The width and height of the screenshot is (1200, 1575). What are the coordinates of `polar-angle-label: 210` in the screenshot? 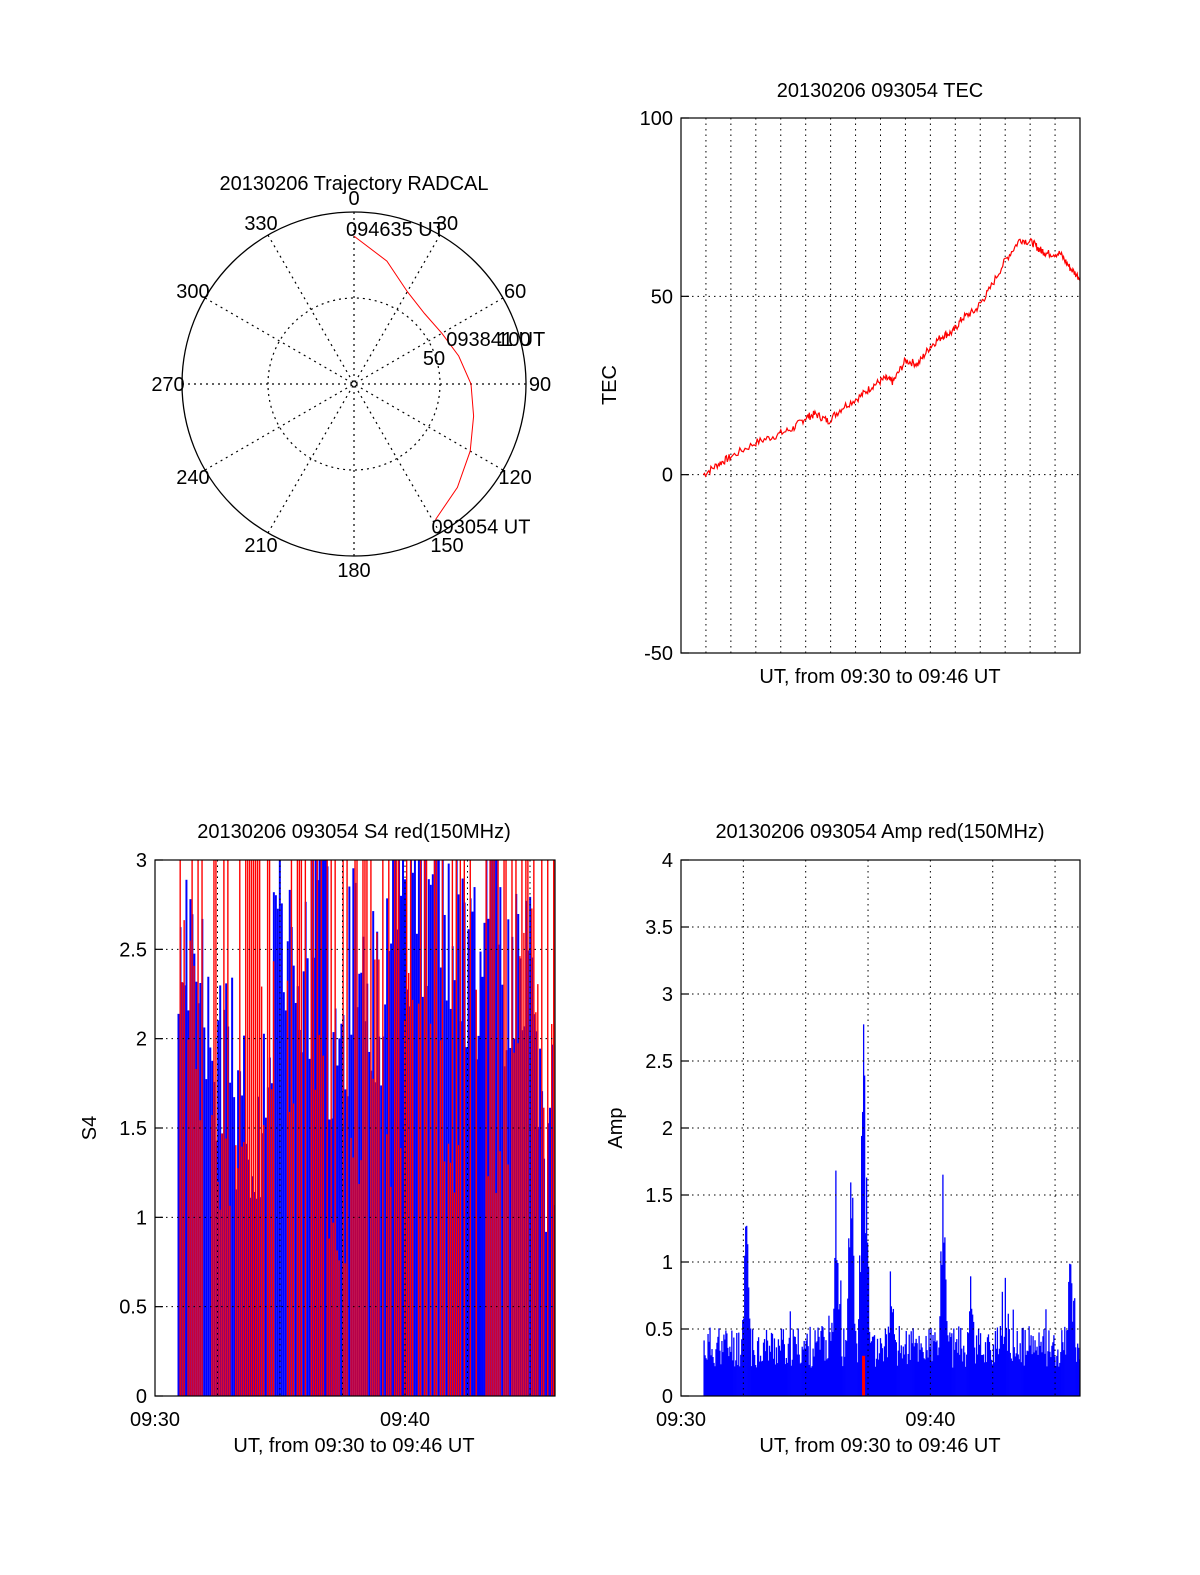 It's located at (260, 546).